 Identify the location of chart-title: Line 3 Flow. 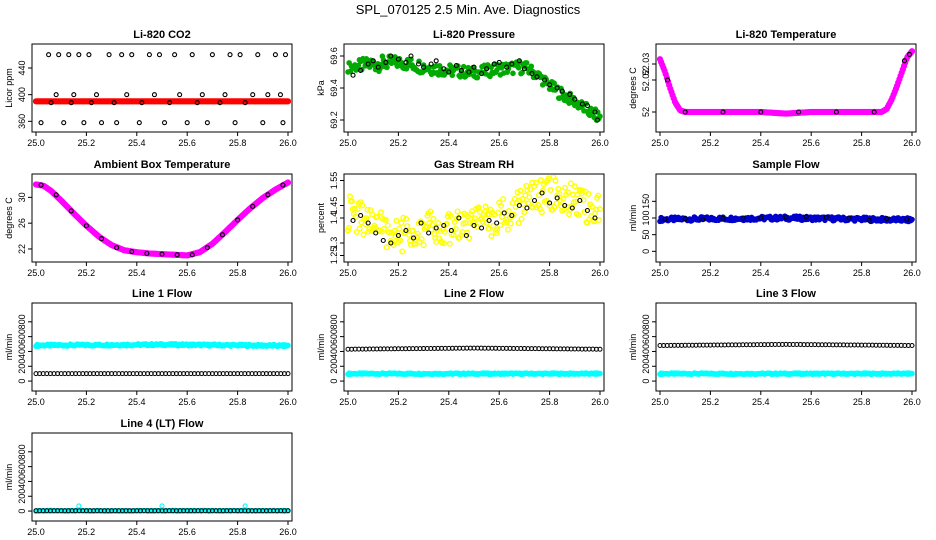
(786, 294).